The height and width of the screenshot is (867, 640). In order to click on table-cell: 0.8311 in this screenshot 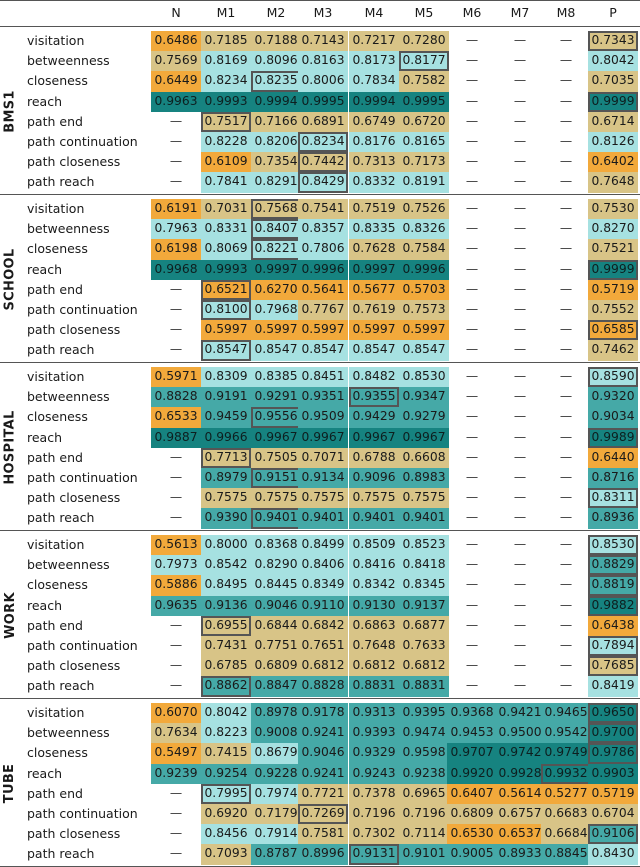, I will do `click(613, 498)`.